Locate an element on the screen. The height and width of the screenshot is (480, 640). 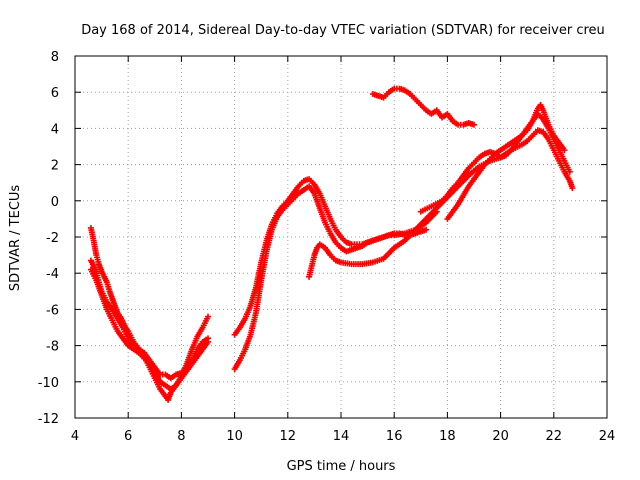
x-tick-labels: 4 6 8 10 12 14 16 18 20 22 24 is located at coordinates (343, 436).